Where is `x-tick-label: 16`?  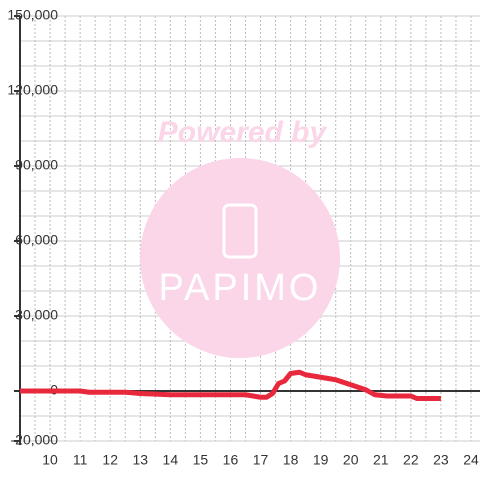
x-tick-label: 16 is located at coordinates (231, 460).